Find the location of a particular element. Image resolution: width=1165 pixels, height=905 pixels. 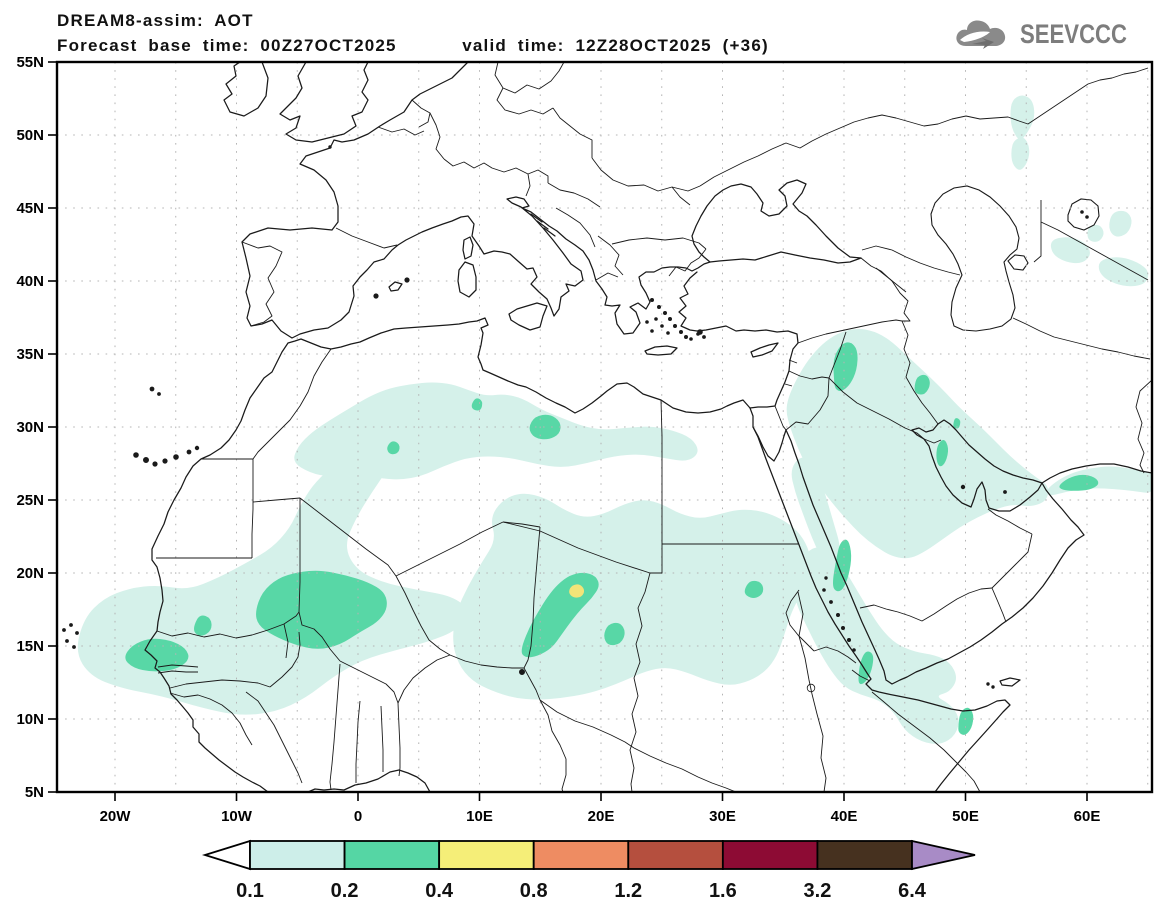

lon-axis-label: 0 is located at coordinates (358, 816).